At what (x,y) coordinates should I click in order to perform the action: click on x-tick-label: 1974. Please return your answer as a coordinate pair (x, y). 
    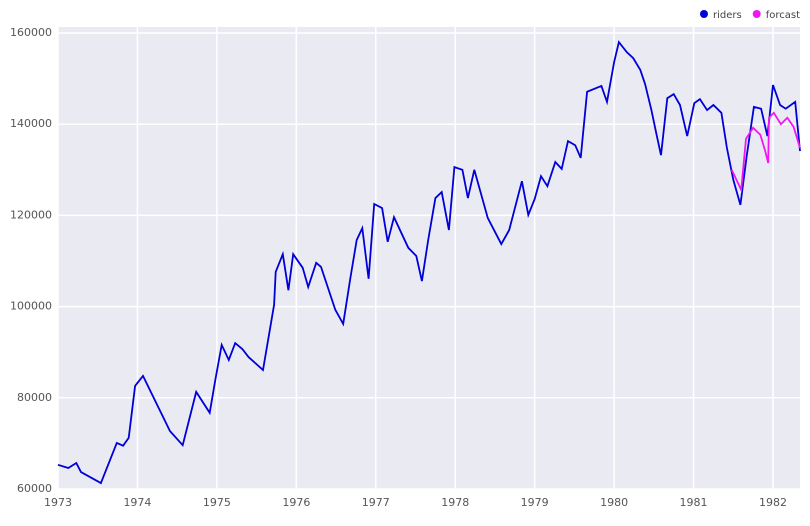
    Looking at the image, I should click on (137, 502).